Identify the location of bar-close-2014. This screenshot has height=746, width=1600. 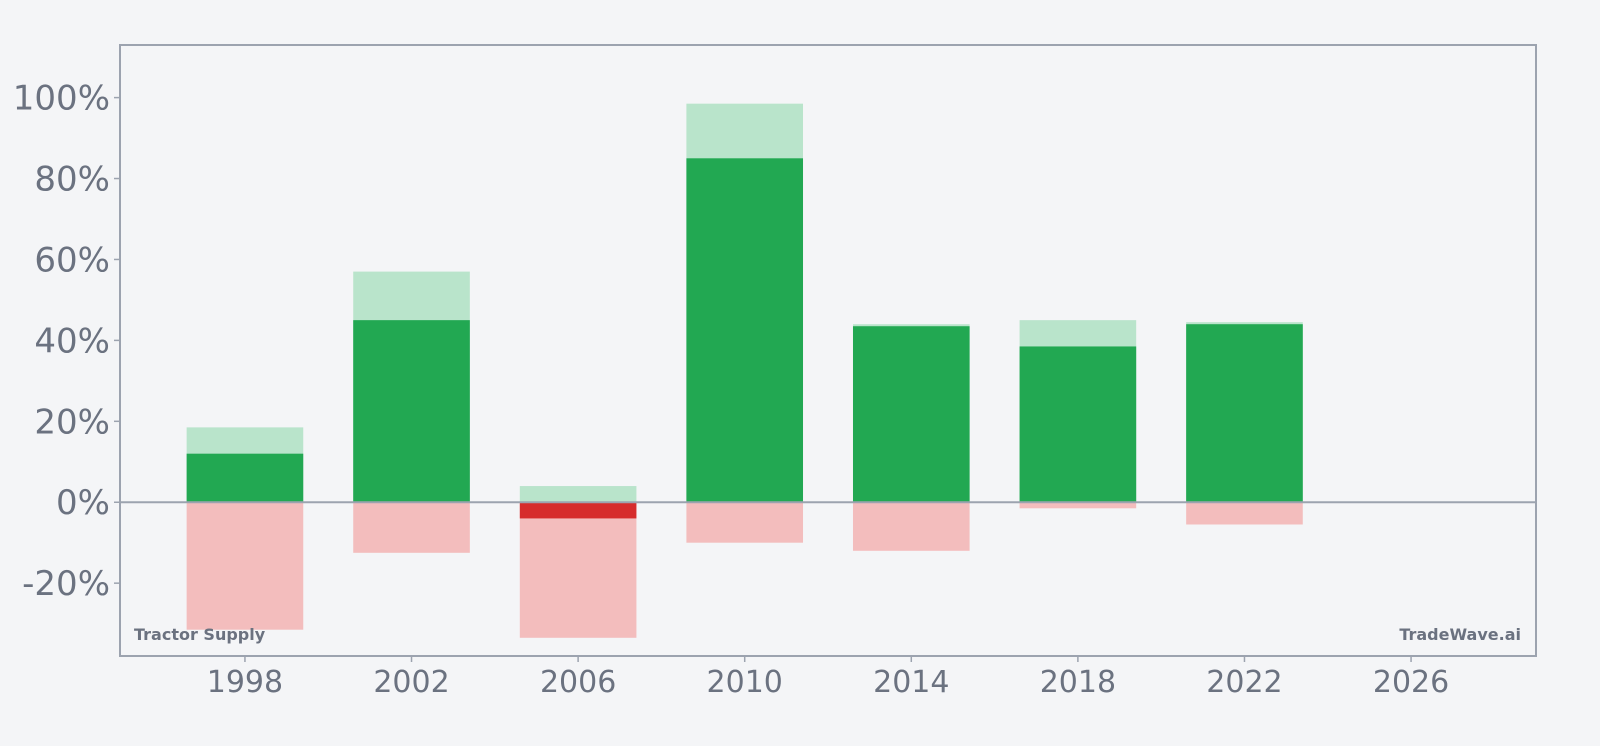
(911, 414).